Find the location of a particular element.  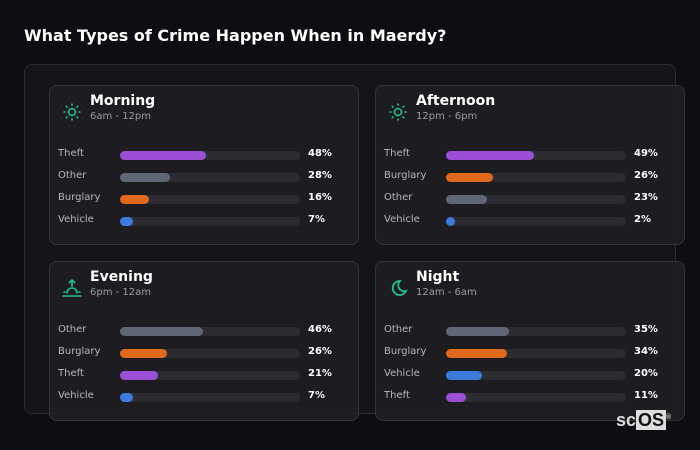

crime-percent: 21% is located at coordinates (320, 373).